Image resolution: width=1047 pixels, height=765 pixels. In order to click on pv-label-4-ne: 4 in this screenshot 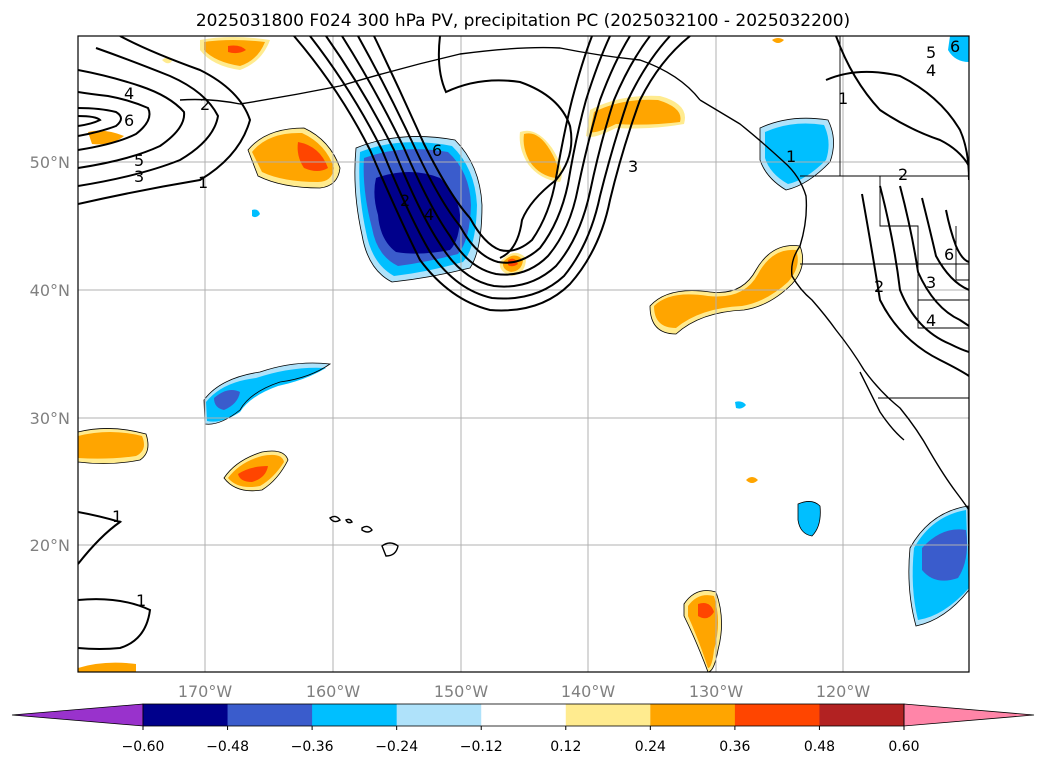, I will do `click(931, 70)`.